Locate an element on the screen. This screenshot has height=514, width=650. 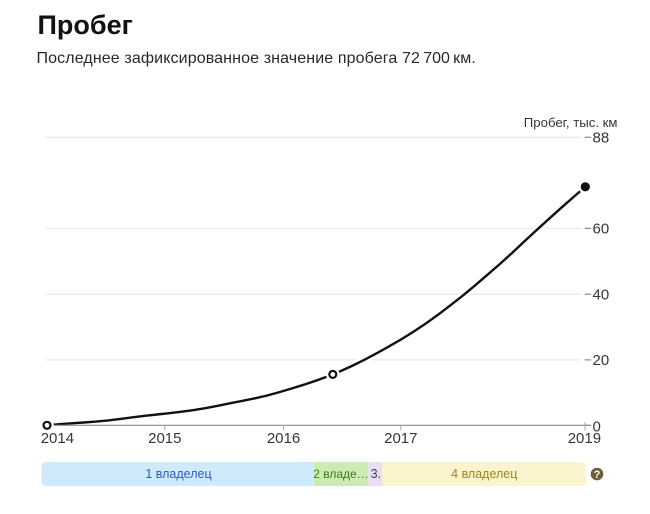
svg-text: 40 is located at coordinates (601, 294).